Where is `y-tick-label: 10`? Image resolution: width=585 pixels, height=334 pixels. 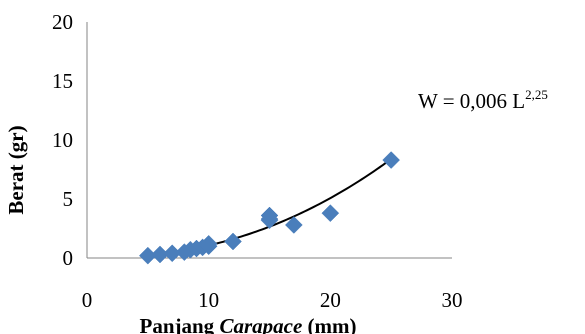 y-tick-label: 10 is located at coordinates (62, 140).